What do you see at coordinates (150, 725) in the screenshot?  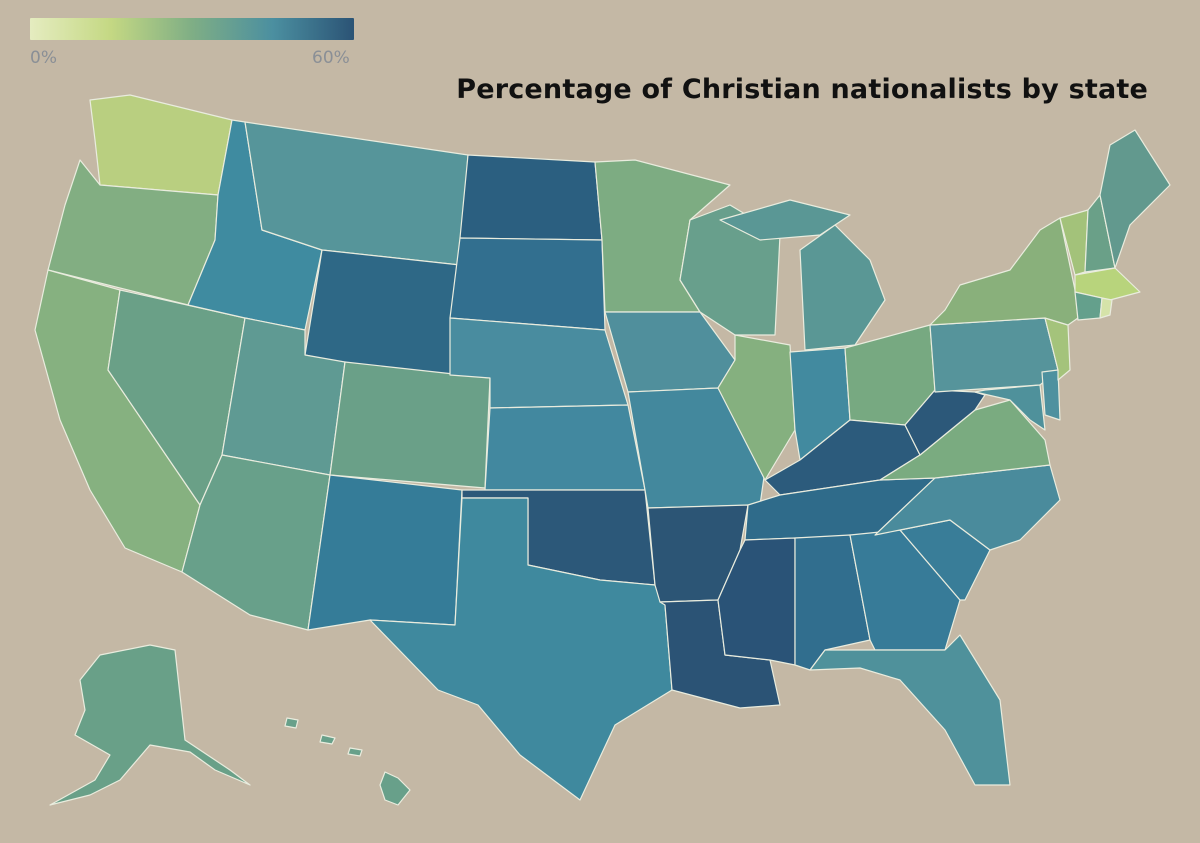 I see `state-ak` at bounding box center [150, 725].